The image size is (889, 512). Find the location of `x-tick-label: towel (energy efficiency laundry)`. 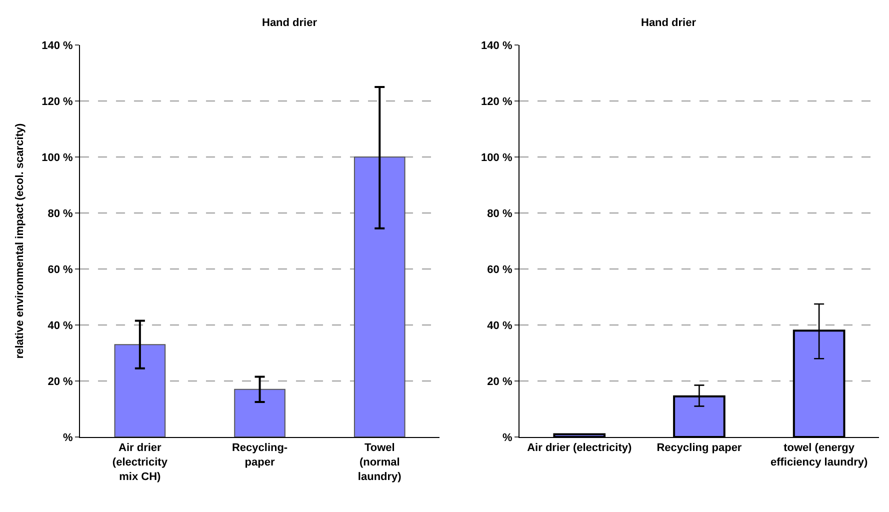

x-tick-label: towel (energy efficiency laundry) is located at coordinates (819, 455).